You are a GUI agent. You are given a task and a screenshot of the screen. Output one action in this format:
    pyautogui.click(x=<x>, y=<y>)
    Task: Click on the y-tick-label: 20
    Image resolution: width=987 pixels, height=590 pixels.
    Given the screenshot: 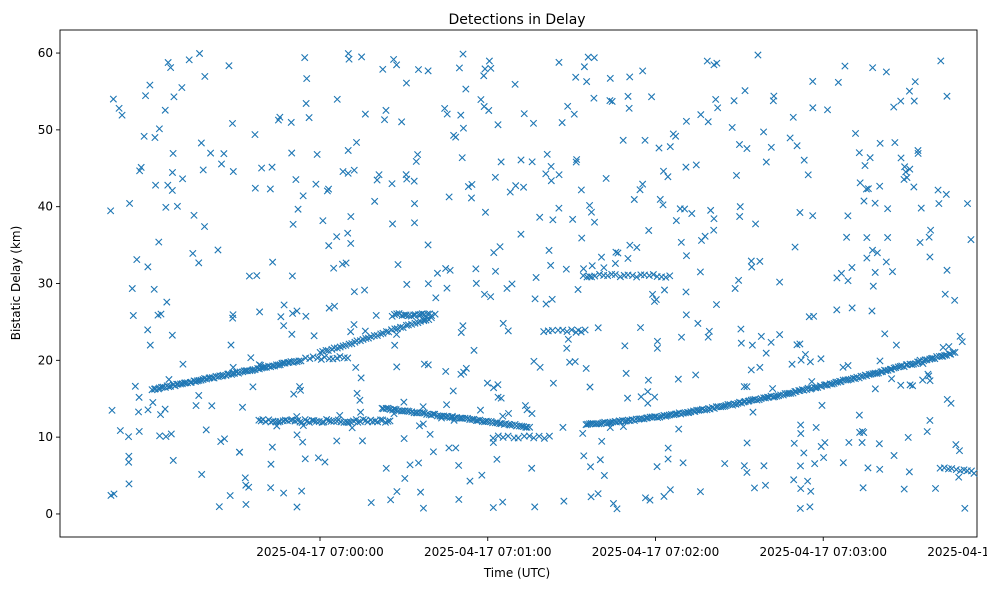 What is the action you would take?
    pyautogui.click(x=45, y=360)
    